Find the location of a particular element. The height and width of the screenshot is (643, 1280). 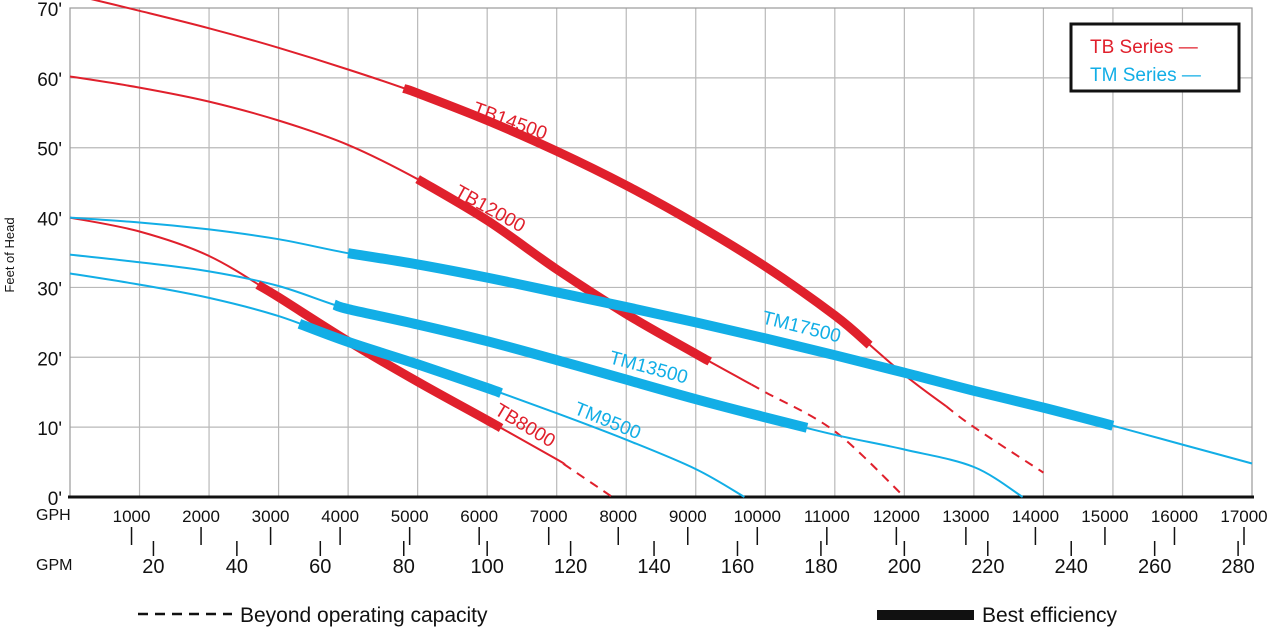

thick-line-swatch is located at coordinates (925, 615).